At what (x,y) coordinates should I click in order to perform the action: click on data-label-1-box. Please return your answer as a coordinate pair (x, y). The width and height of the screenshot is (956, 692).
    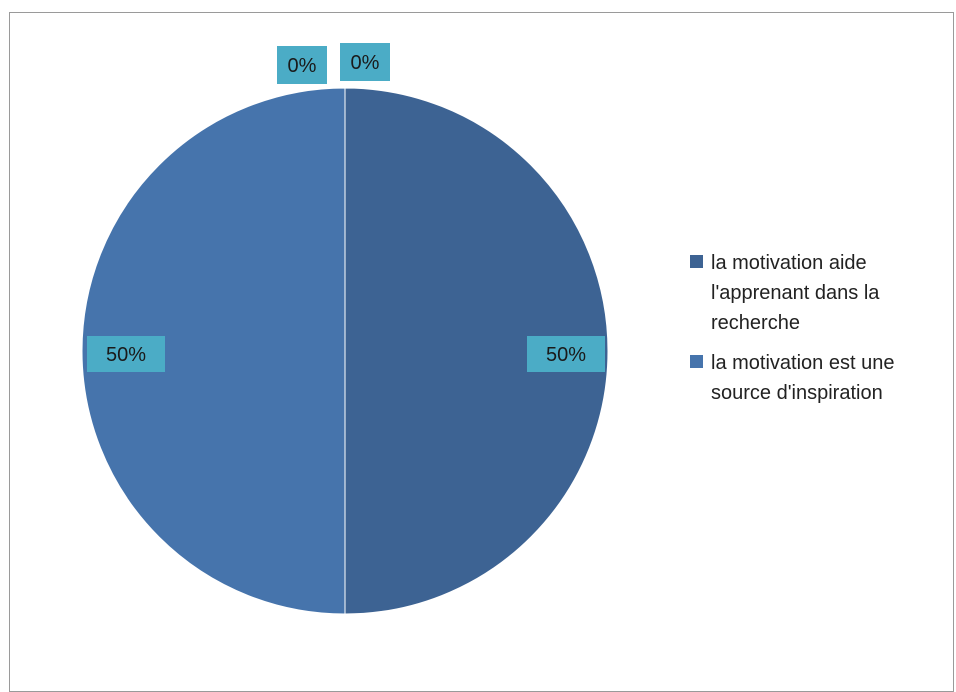
    Looking at the image, I should click on (566, 354).